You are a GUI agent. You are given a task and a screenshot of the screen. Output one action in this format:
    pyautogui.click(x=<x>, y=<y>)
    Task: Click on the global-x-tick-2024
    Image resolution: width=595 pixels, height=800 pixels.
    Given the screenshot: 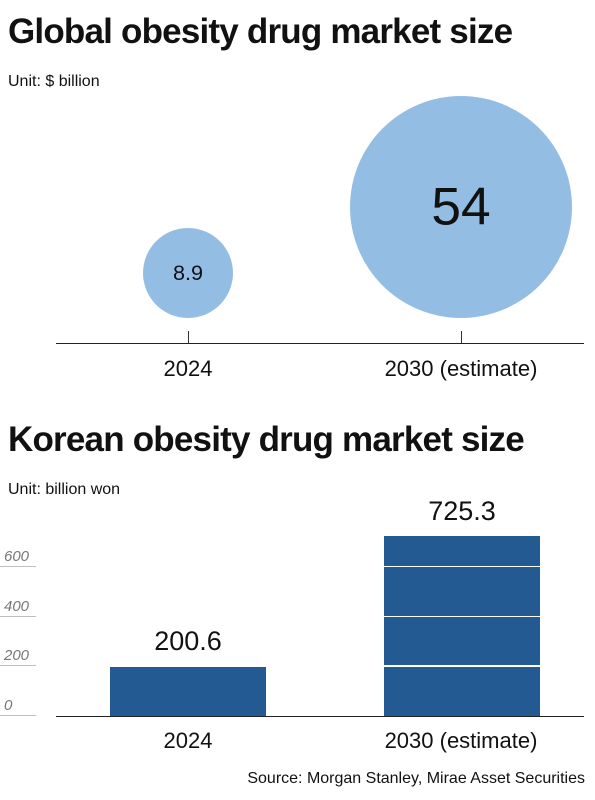 What is the action you would take?
    pyautogui.click(x=188, y=337)
    